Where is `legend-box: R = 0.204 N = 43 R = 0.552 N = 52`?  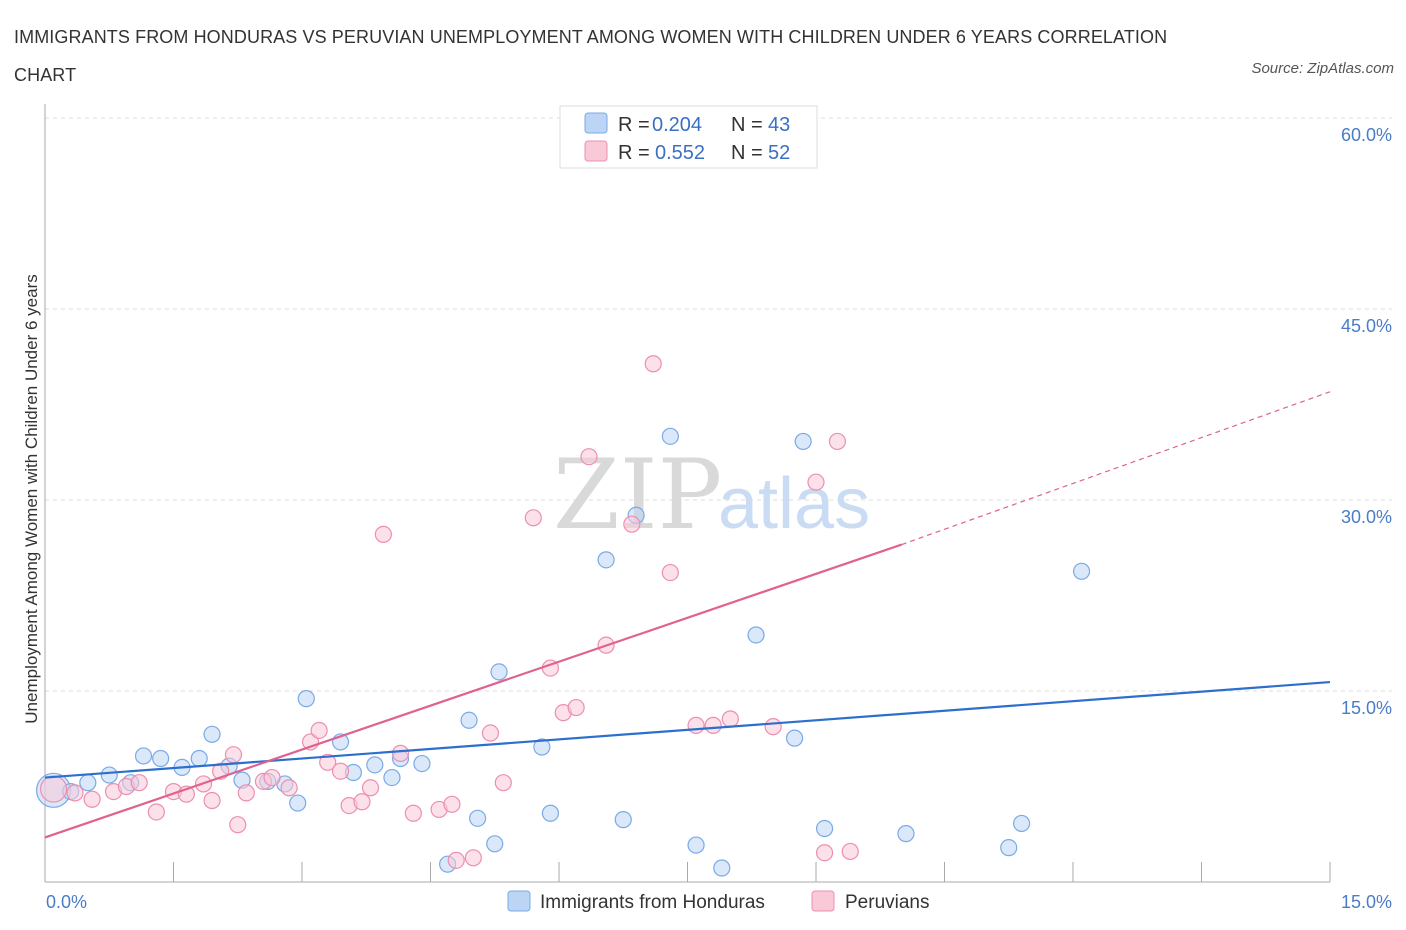 legend-box: R = 0.204 N = 43 R = 0.552 N = 52 is located at coordinates (688, 137).